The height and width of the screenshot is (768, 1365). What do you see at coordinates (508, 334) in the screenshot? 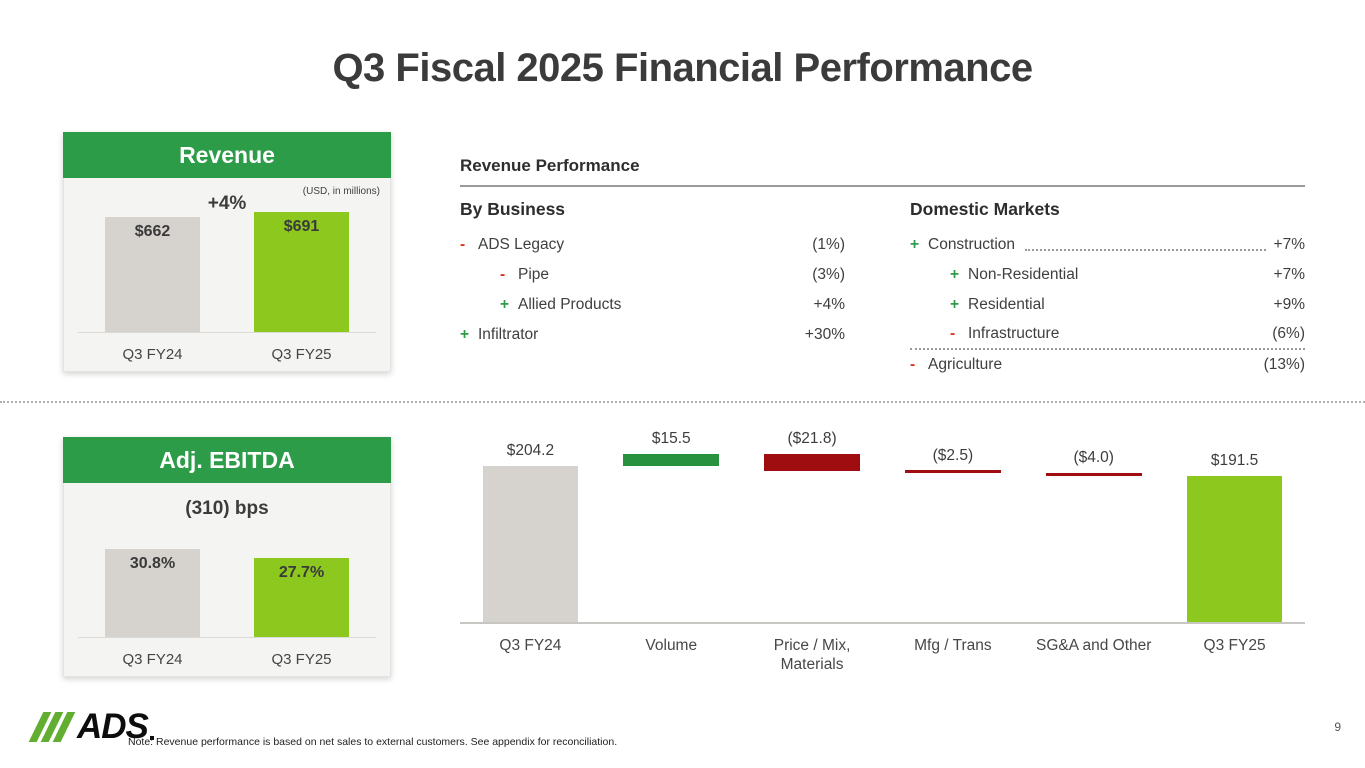
I see `by-business-label: Infiltrator` at bounding box center [508, 334].